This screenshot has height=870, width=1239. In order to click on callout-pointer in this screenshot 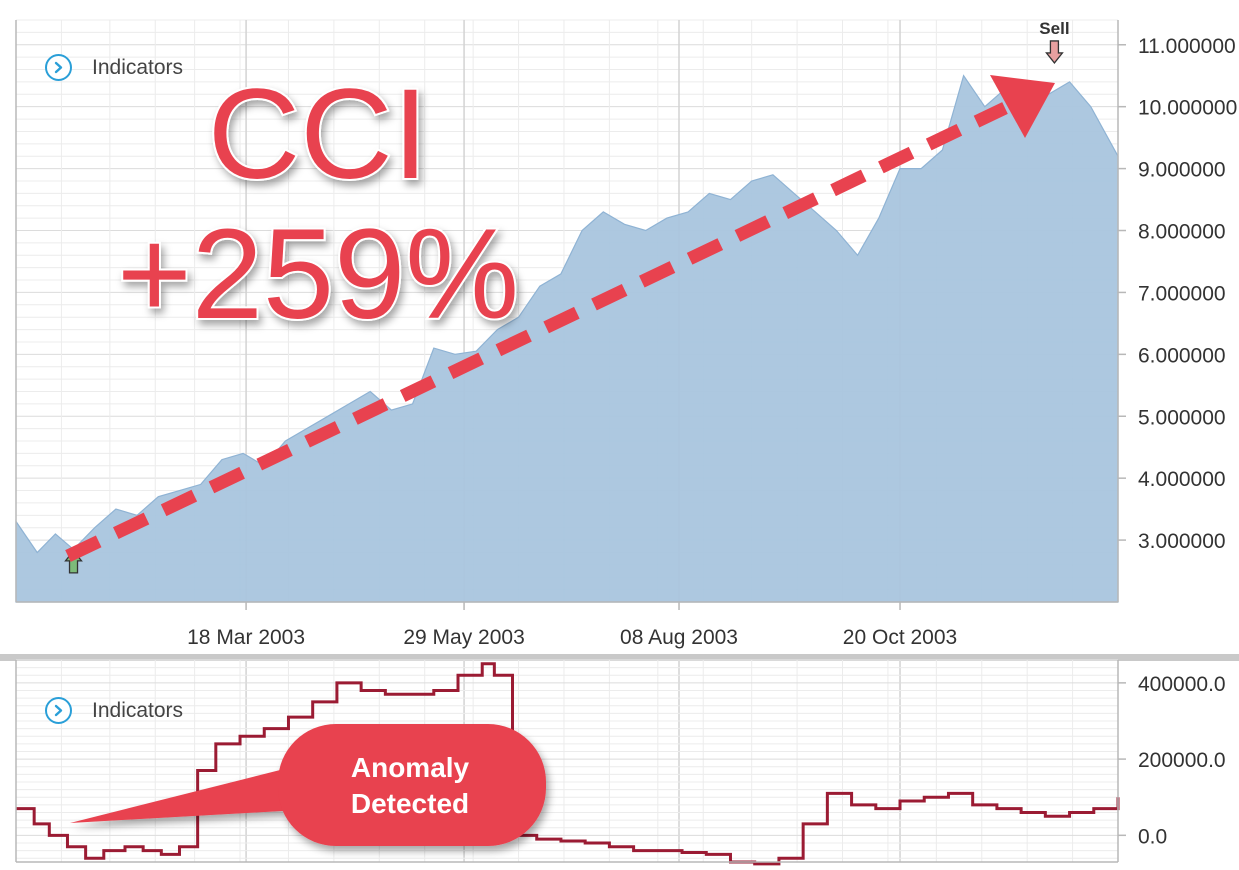, I will do `click(185, 794)`.